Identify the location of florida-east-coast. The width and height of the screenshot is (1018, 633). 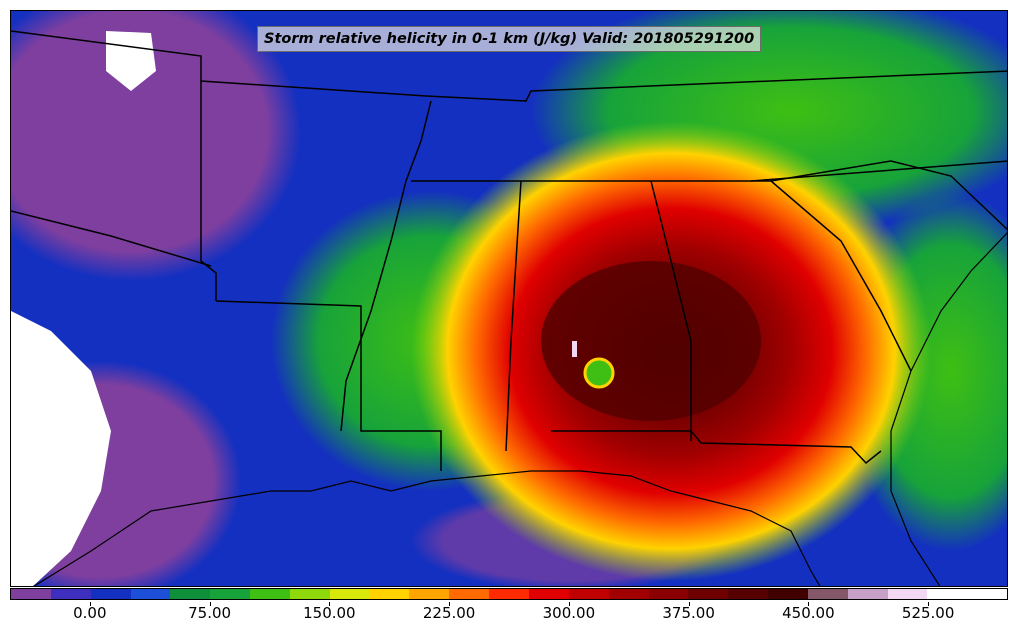
(915, 478).